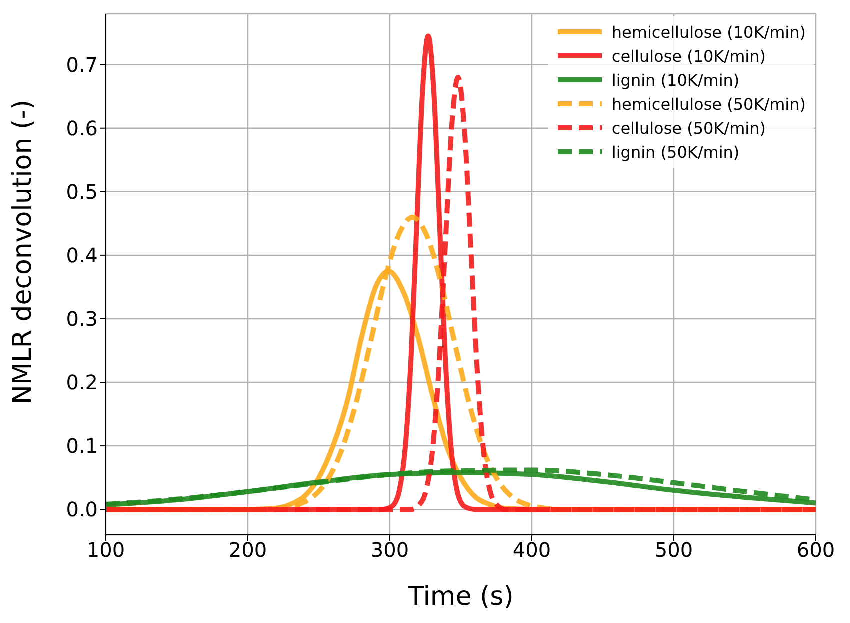  I want to click on x-tick-label: 300, so click(390, 550).